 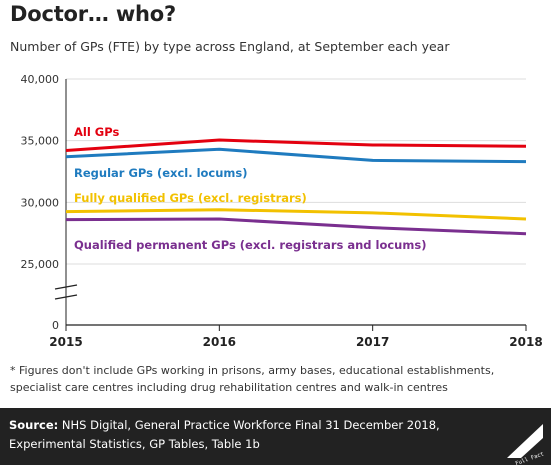 I want to click on chart-title: Doctor… who?, so click(x=93, y=14).